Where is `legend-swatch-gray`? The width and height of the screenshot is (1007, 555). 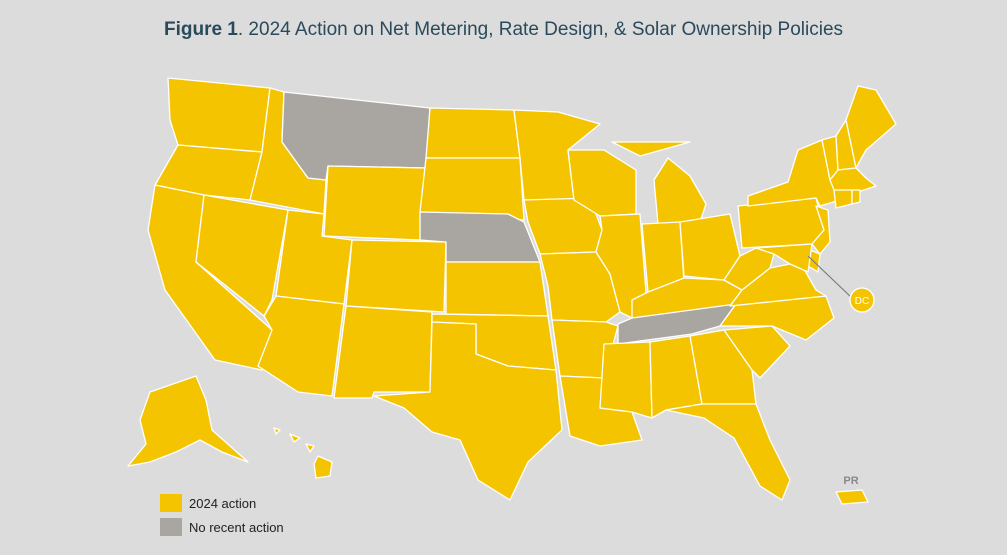 legend-swatch-gray is located at coordinates (171, 527).